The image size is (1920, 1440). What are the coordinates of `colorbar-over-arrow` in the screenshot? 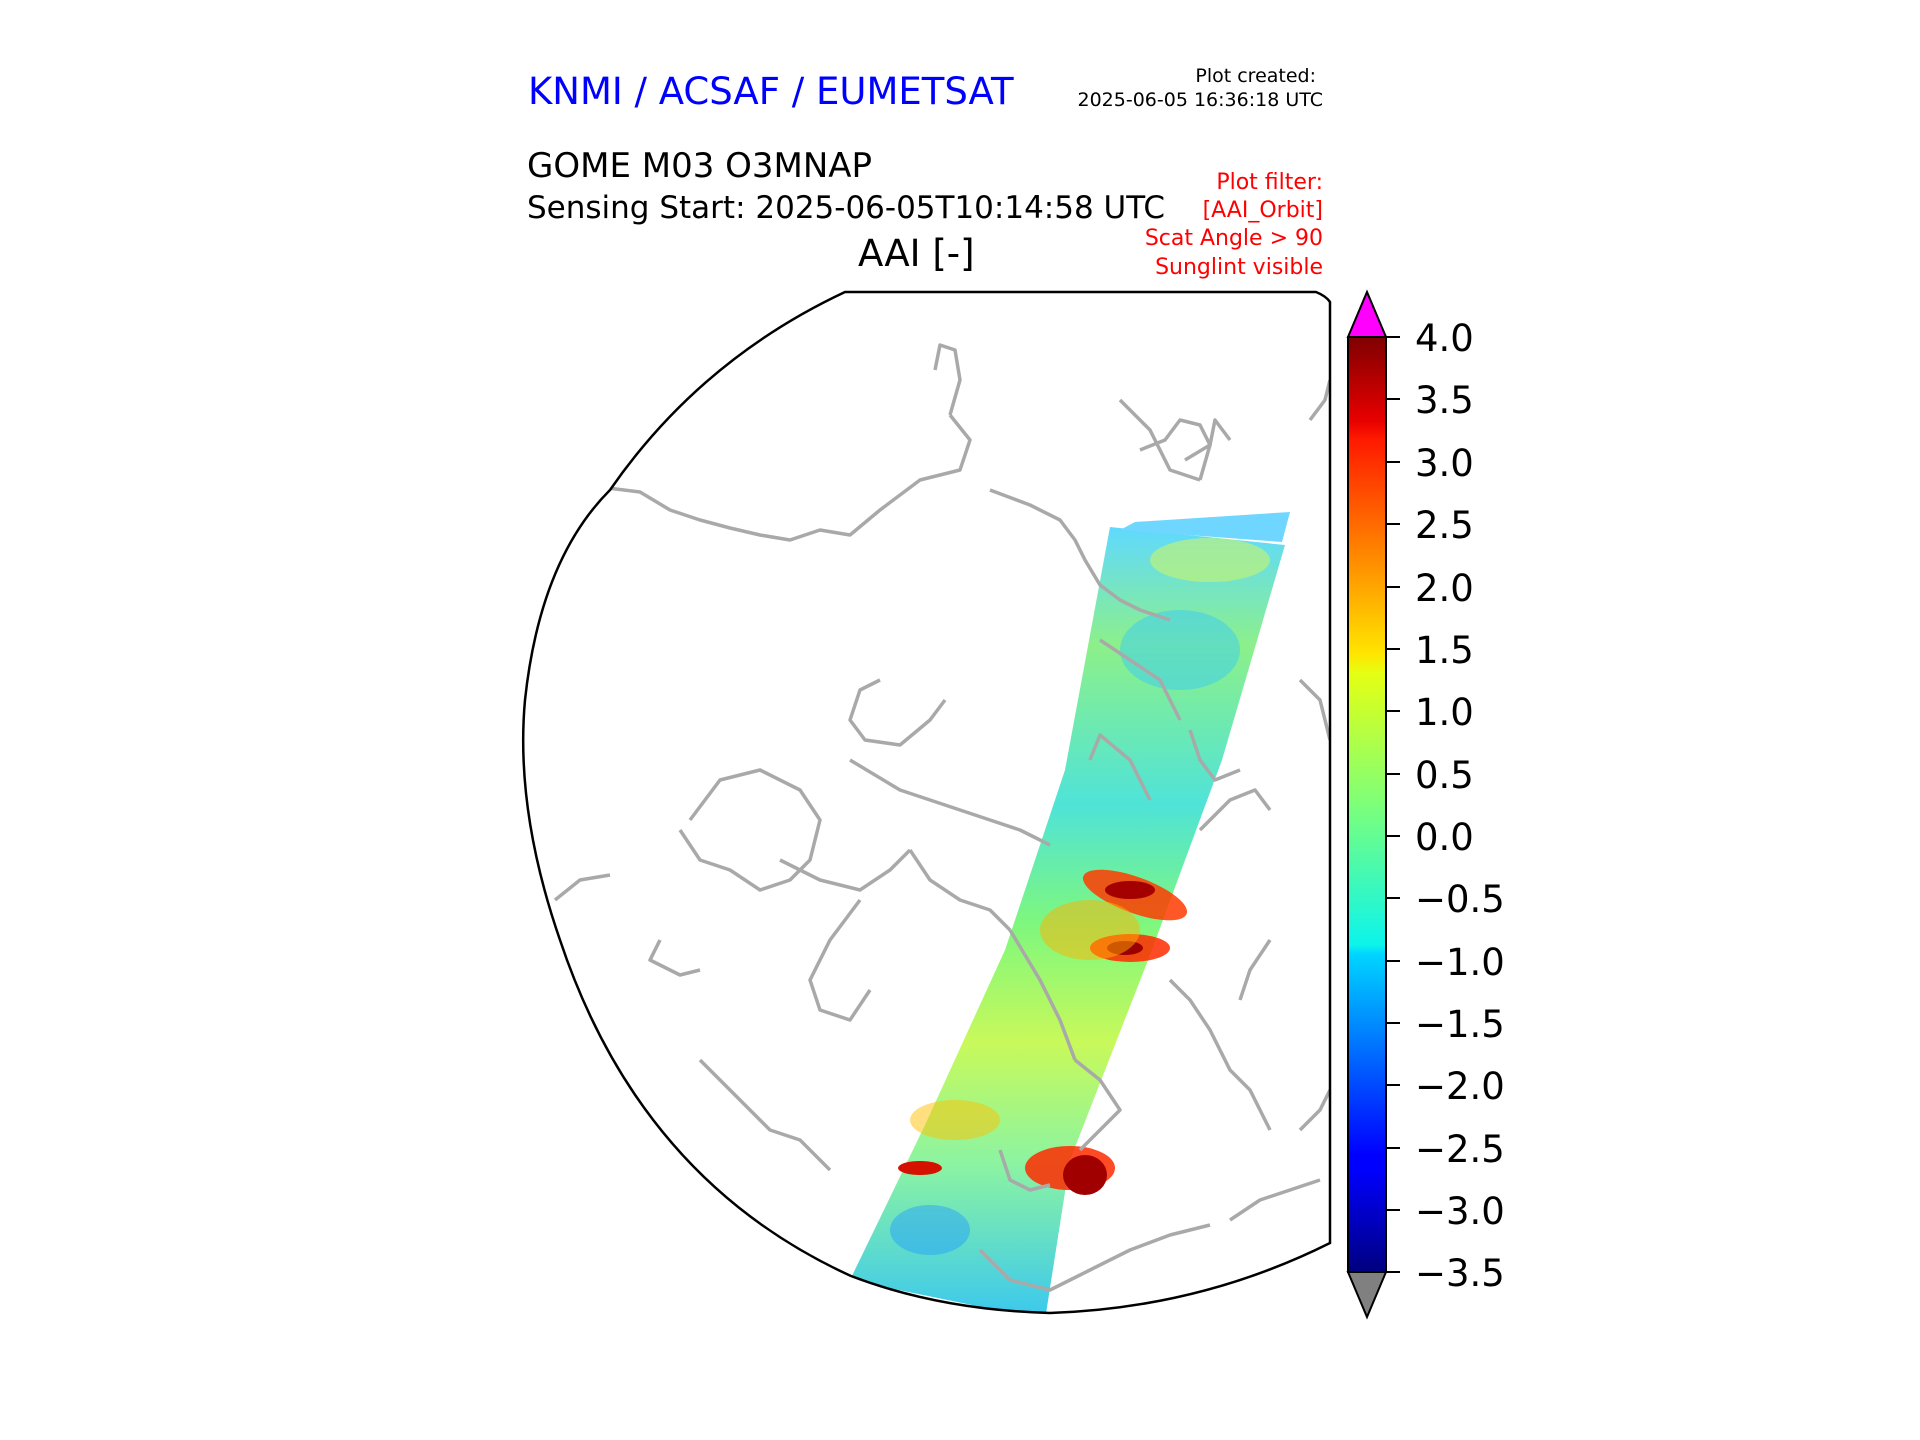 It's located at (1367, 313).